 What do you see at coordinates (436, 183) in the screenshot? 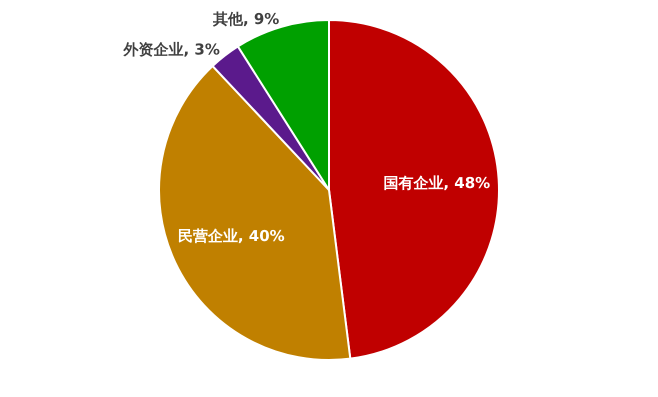
I see `slice-label: 国有企业, 48%` at bounding box center [436, 183].